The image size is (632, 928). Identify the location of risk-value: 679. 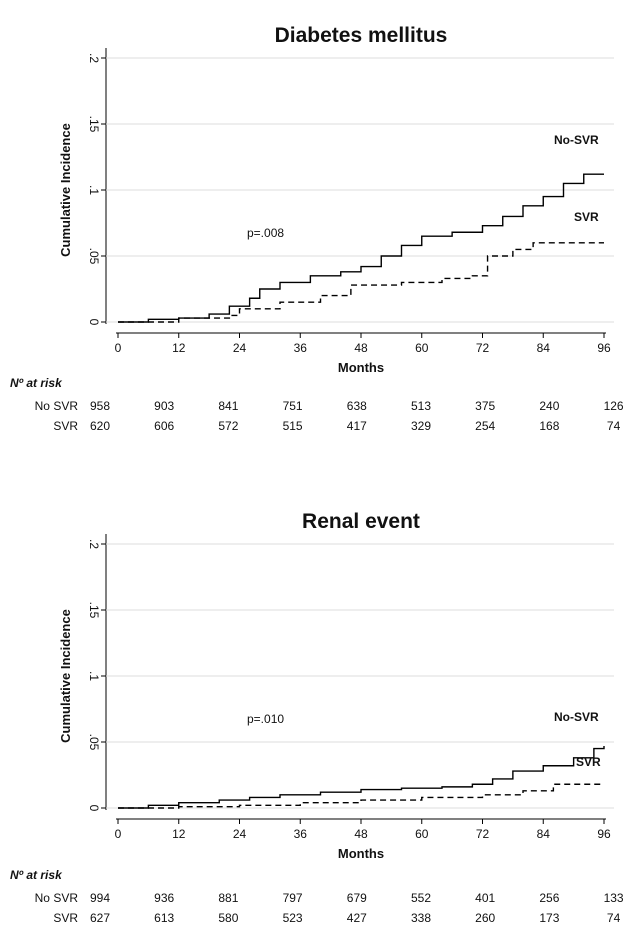
(357, 898).